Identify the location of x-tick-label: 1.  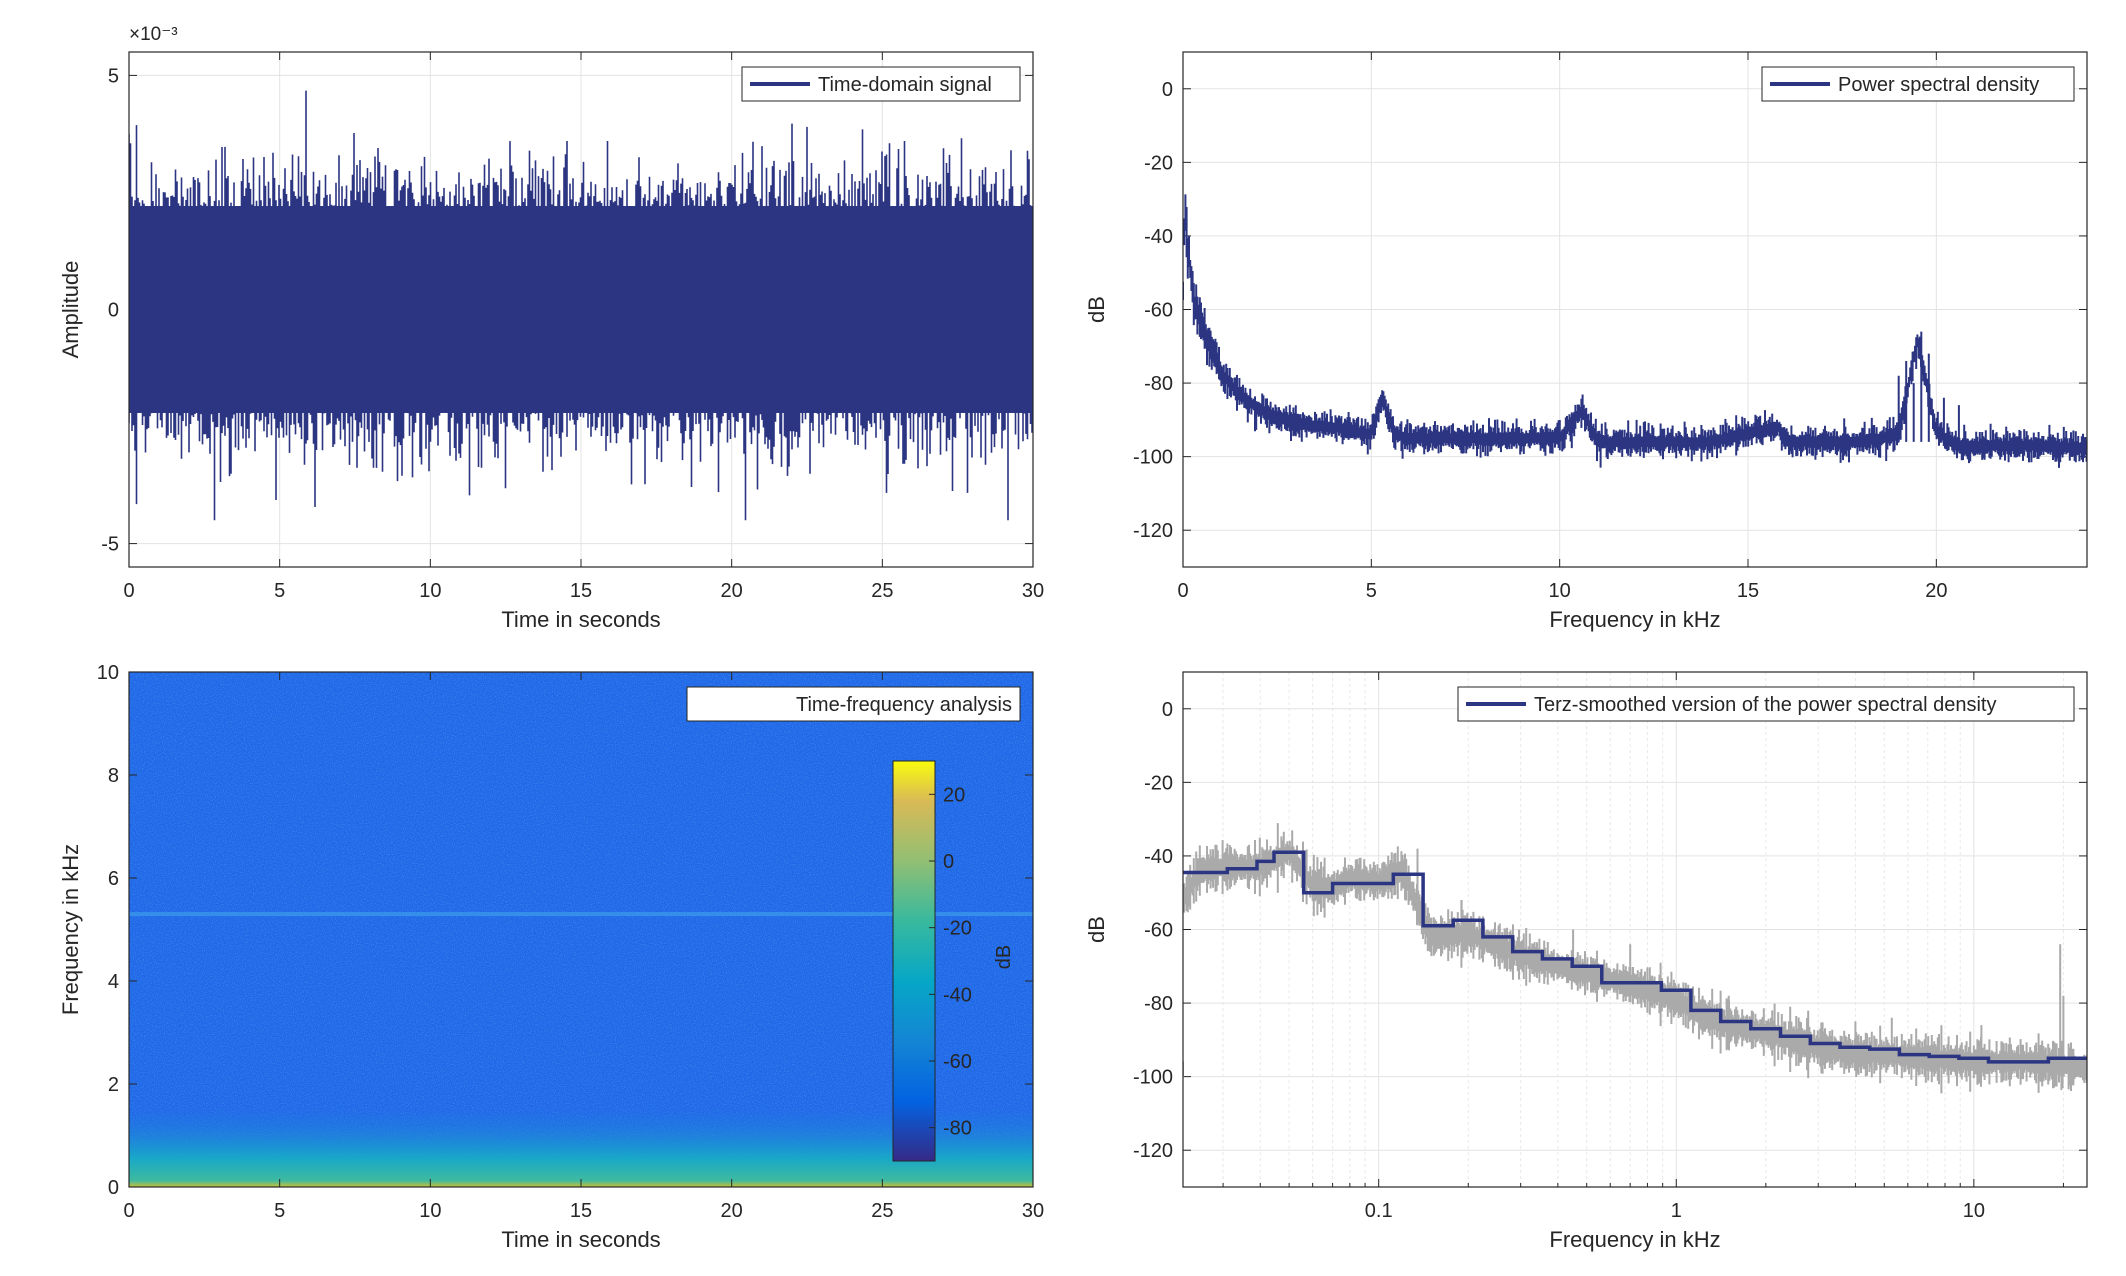
(1676, 1211).